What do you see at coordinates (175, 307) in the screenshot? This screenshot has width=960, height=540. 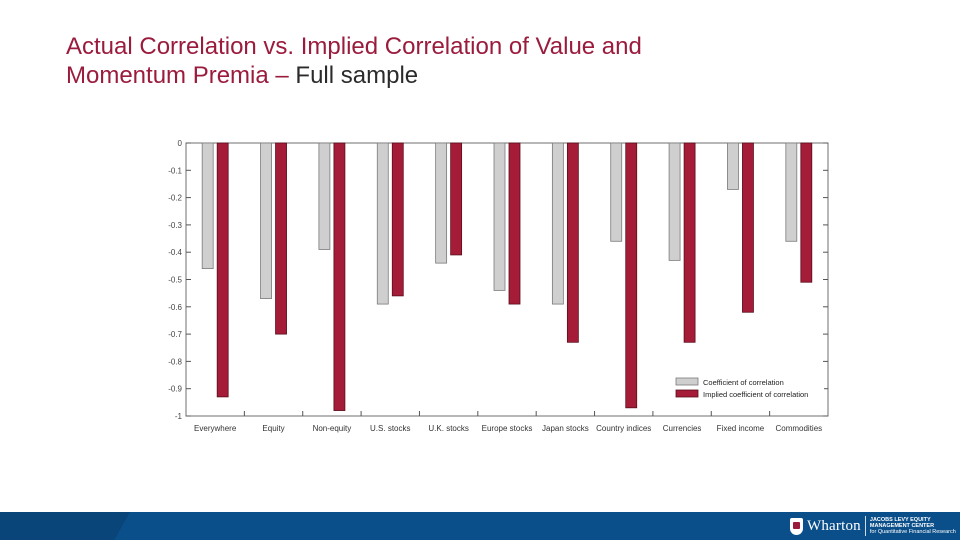 I see `y-tick-label: -0.6` at bounding box center [175, 307].